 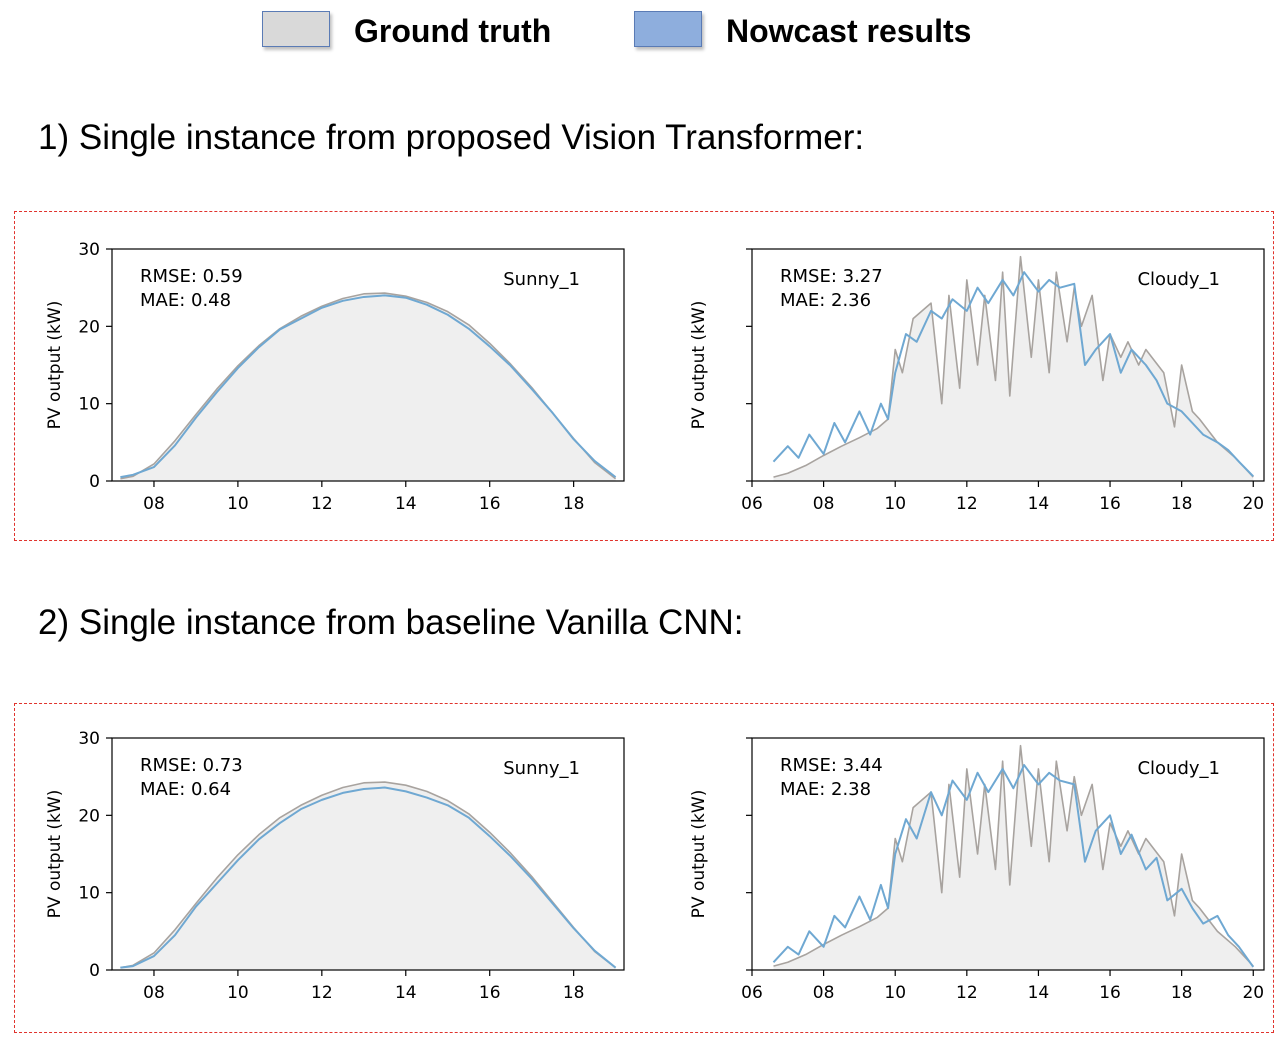 I want to click on legend-label-nowcast: Nowcast results, so click(x=849, y=31).